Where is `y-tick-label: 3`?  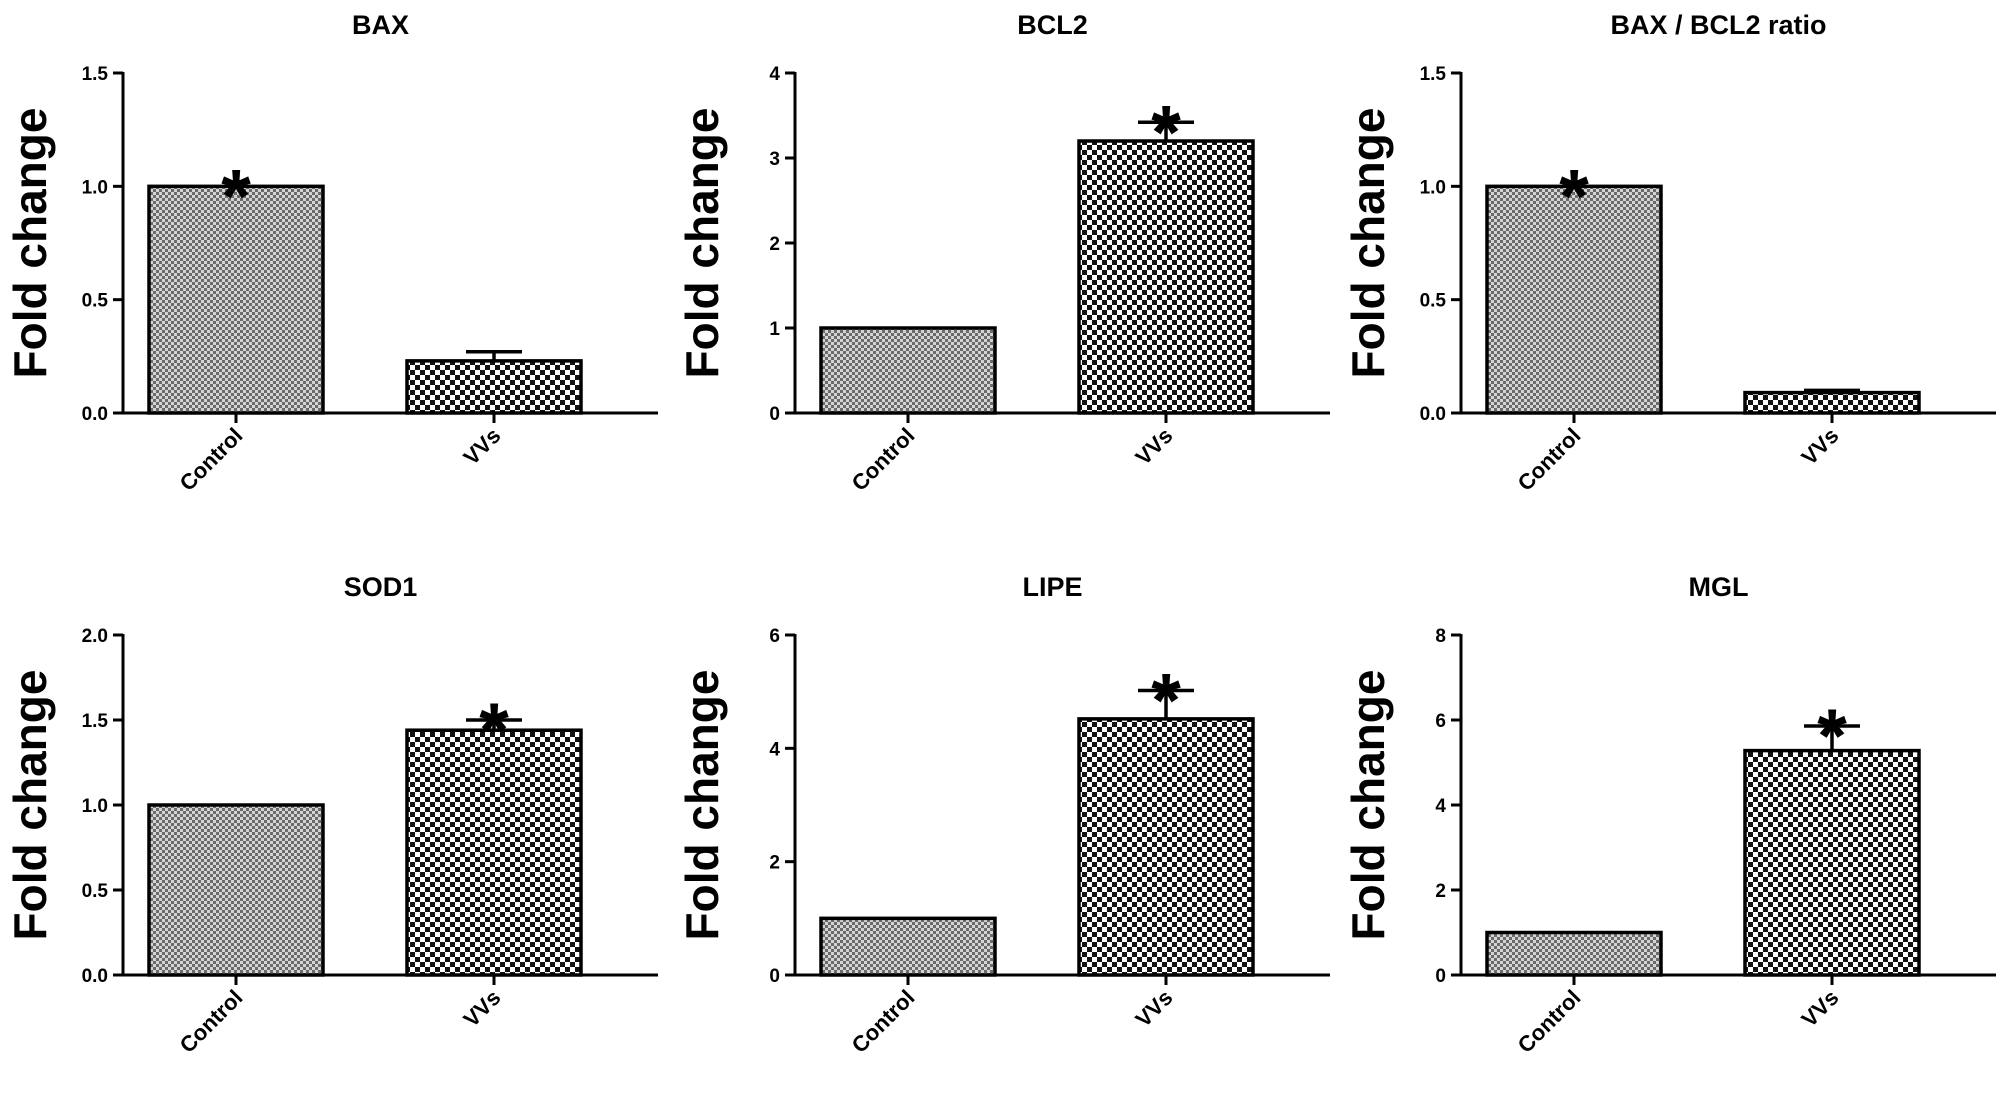
y-tick-label: 3 is located at coordinates (774, 159).